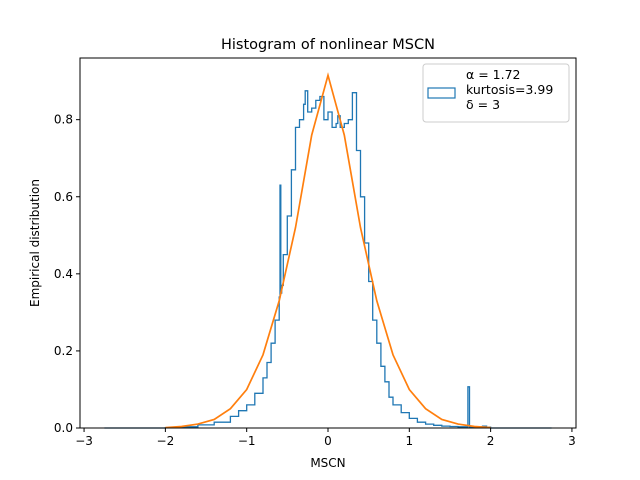  Describe the element at coordinates (441, 93) in the screenshot. I see `legend-swatch-histogram` at that location.